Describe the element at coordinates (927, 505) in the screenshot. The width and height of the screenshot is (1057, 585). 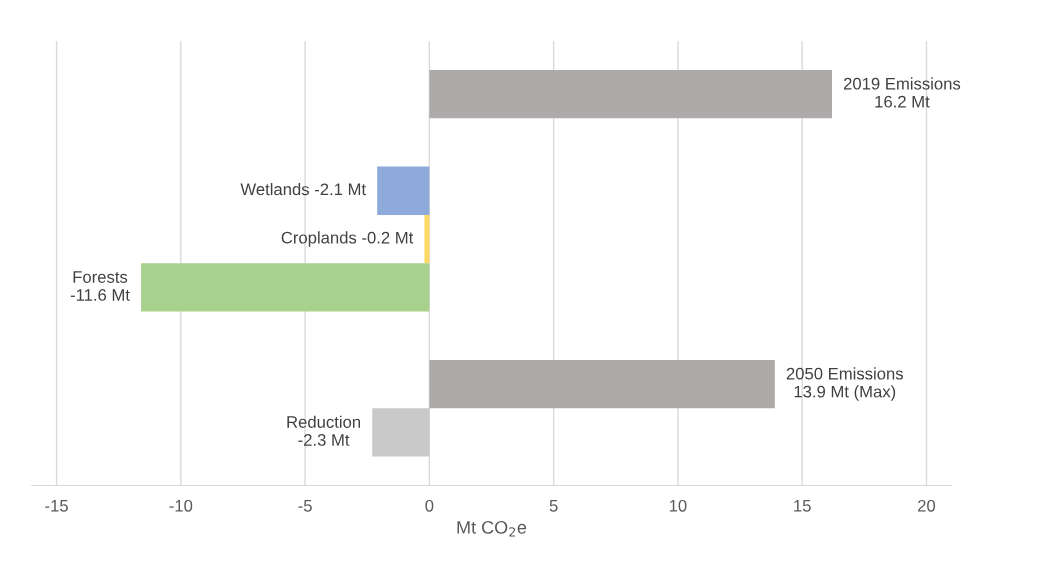
I see `x-tick-label: 20` at that location.